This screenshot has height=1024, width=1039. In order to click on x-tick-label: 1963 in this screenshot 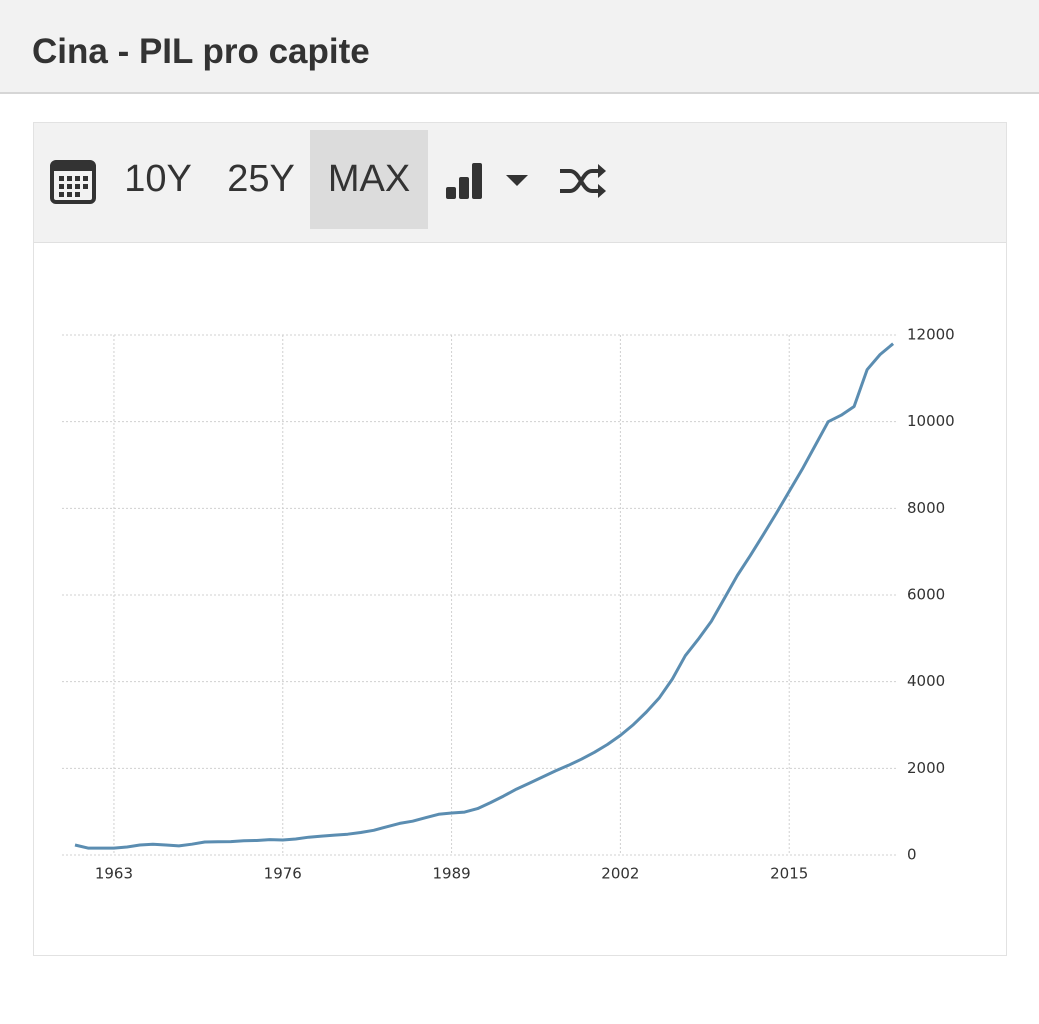, I will do `click(114, 874)`.